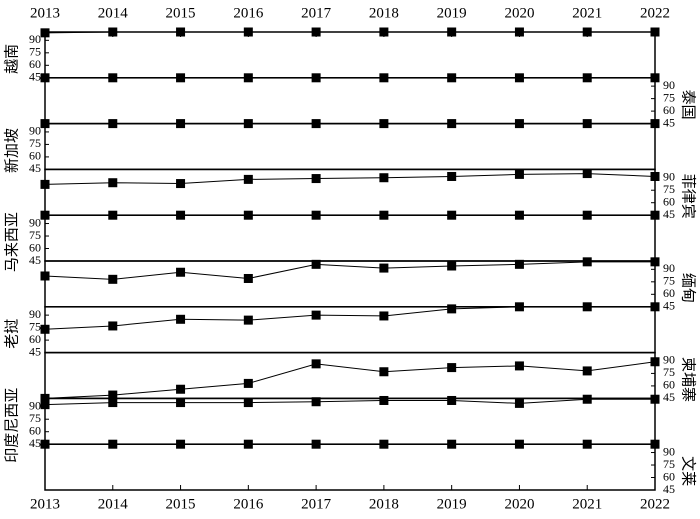  I want to click on x-tick-label-top: 2020, so click(519, 13).